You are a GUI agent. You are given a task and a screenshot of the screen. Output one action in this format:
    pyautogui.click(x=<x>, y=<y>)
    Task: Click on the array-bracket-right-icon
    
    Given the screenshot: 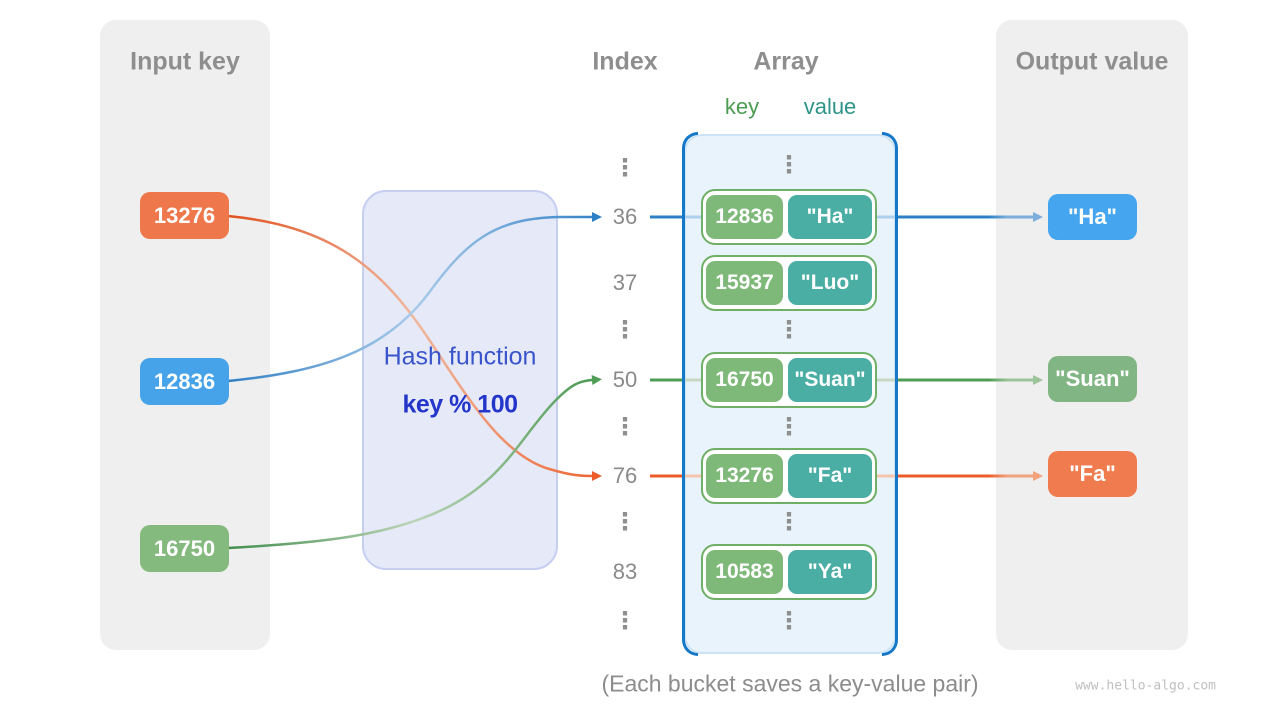 What is the action you would take?
    pyautogui.click(x=890, y=394)
    